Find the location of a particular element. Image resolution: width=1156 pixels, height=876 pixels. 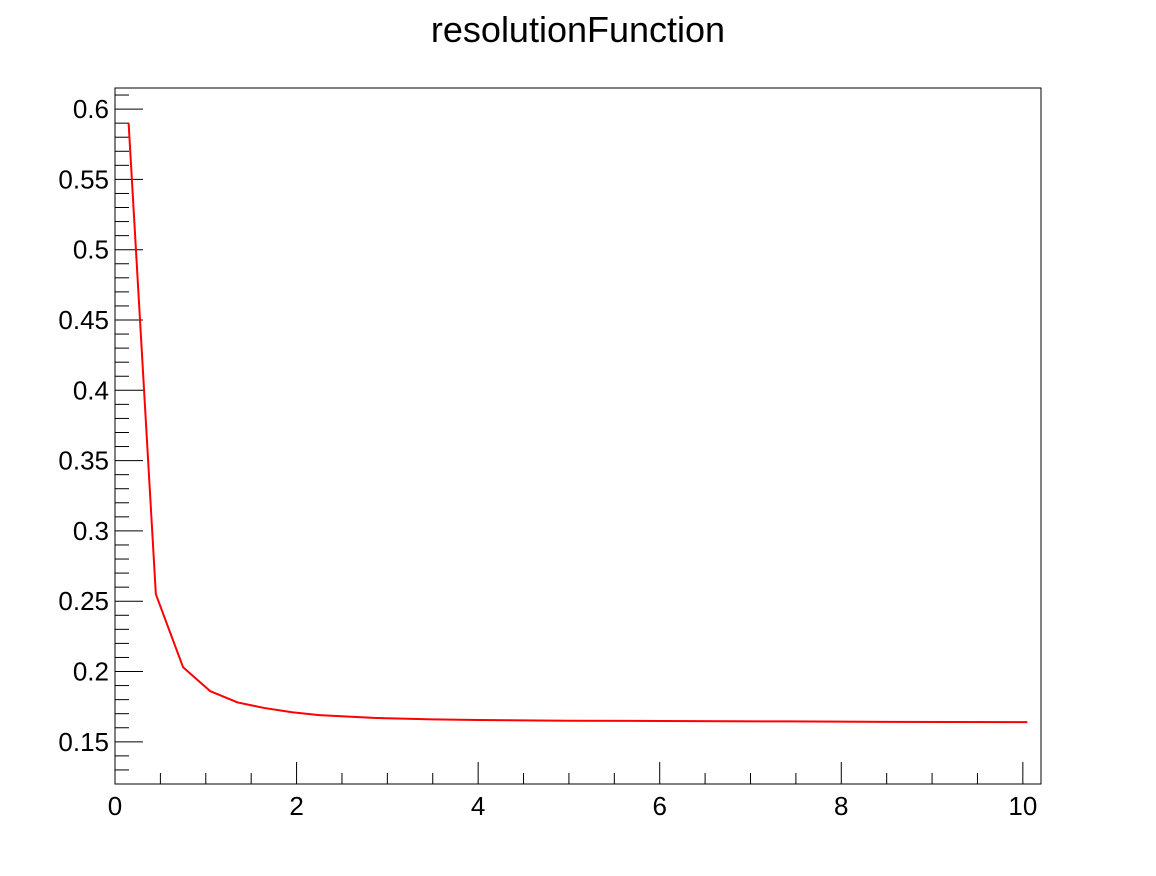

x-tick-label: 6 is located at coordinates (659, 806).